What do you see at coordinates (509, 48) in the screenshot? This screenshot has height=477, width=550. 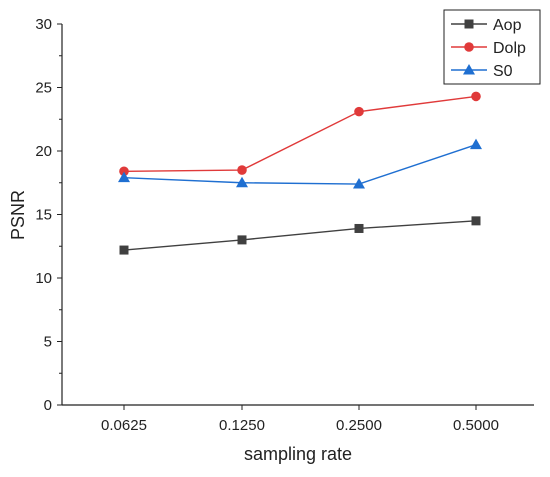 I see `legend-label-dolp: Dolp` at bounding box center [509, 48].